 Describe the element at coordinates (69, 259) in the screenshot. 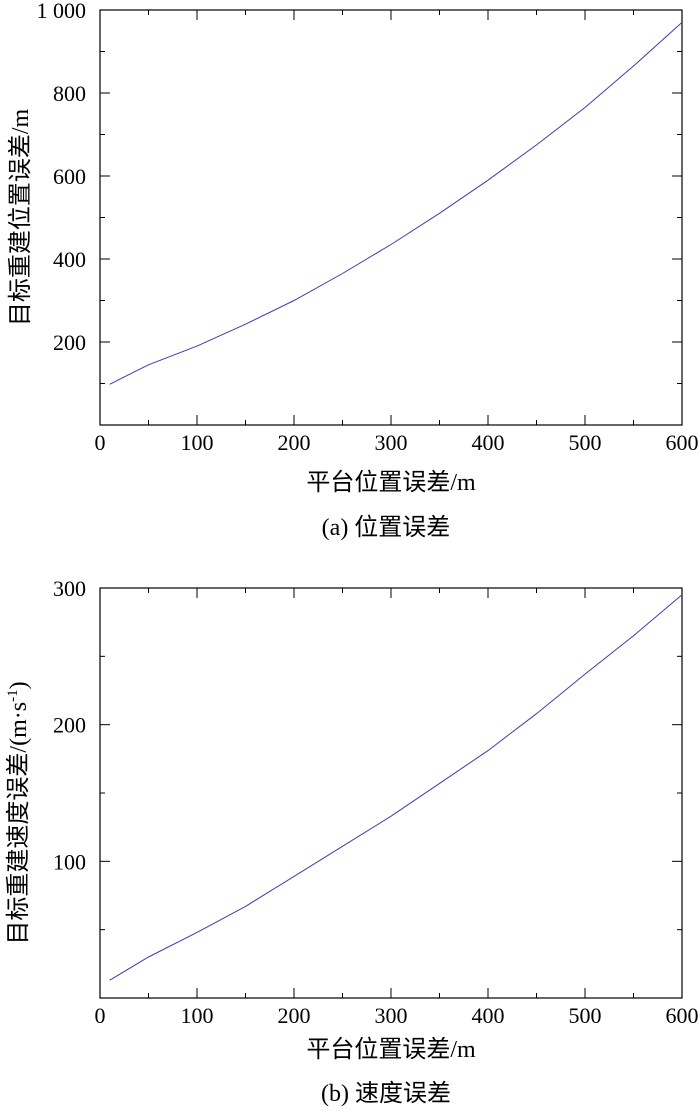

I see `y-tick-label: 400` at that location.